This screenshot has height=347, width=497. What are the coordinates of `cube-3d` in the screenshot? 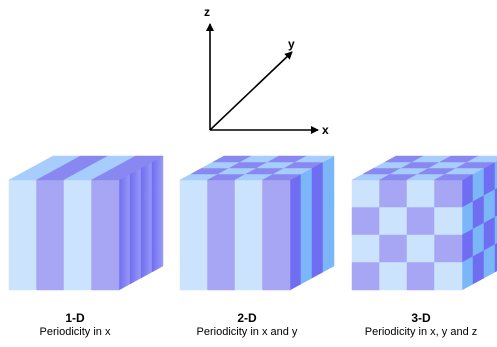 It's located at (424, 223).